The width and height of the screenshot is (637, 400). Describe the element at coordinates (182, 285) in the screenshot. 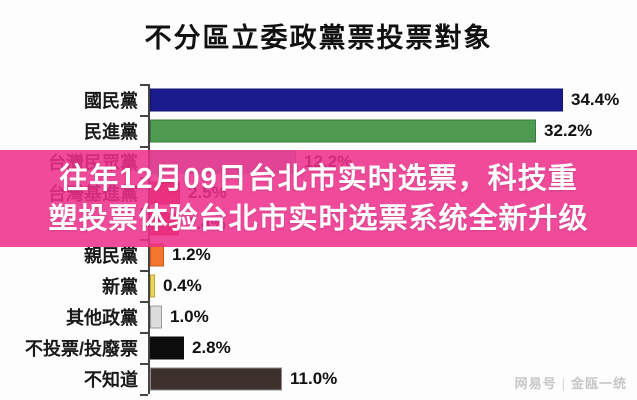

I see `row-value: 0.4%` at that location.